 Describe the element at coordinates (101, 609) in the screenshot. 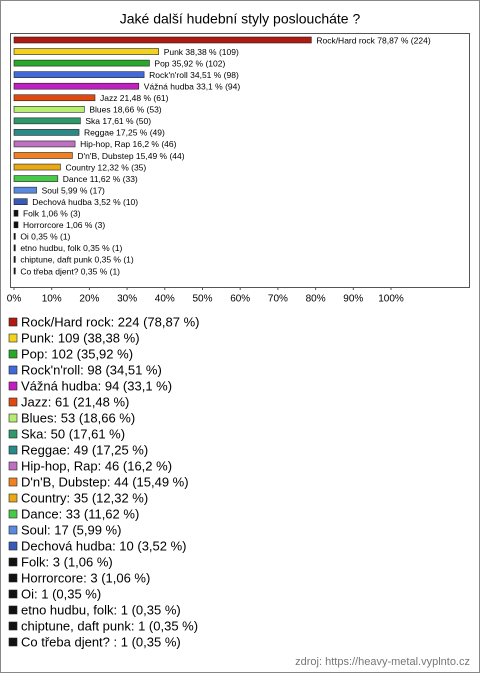

I see `legend-label: etno hudbu, folk: 1 (0,35 %)` at that location.